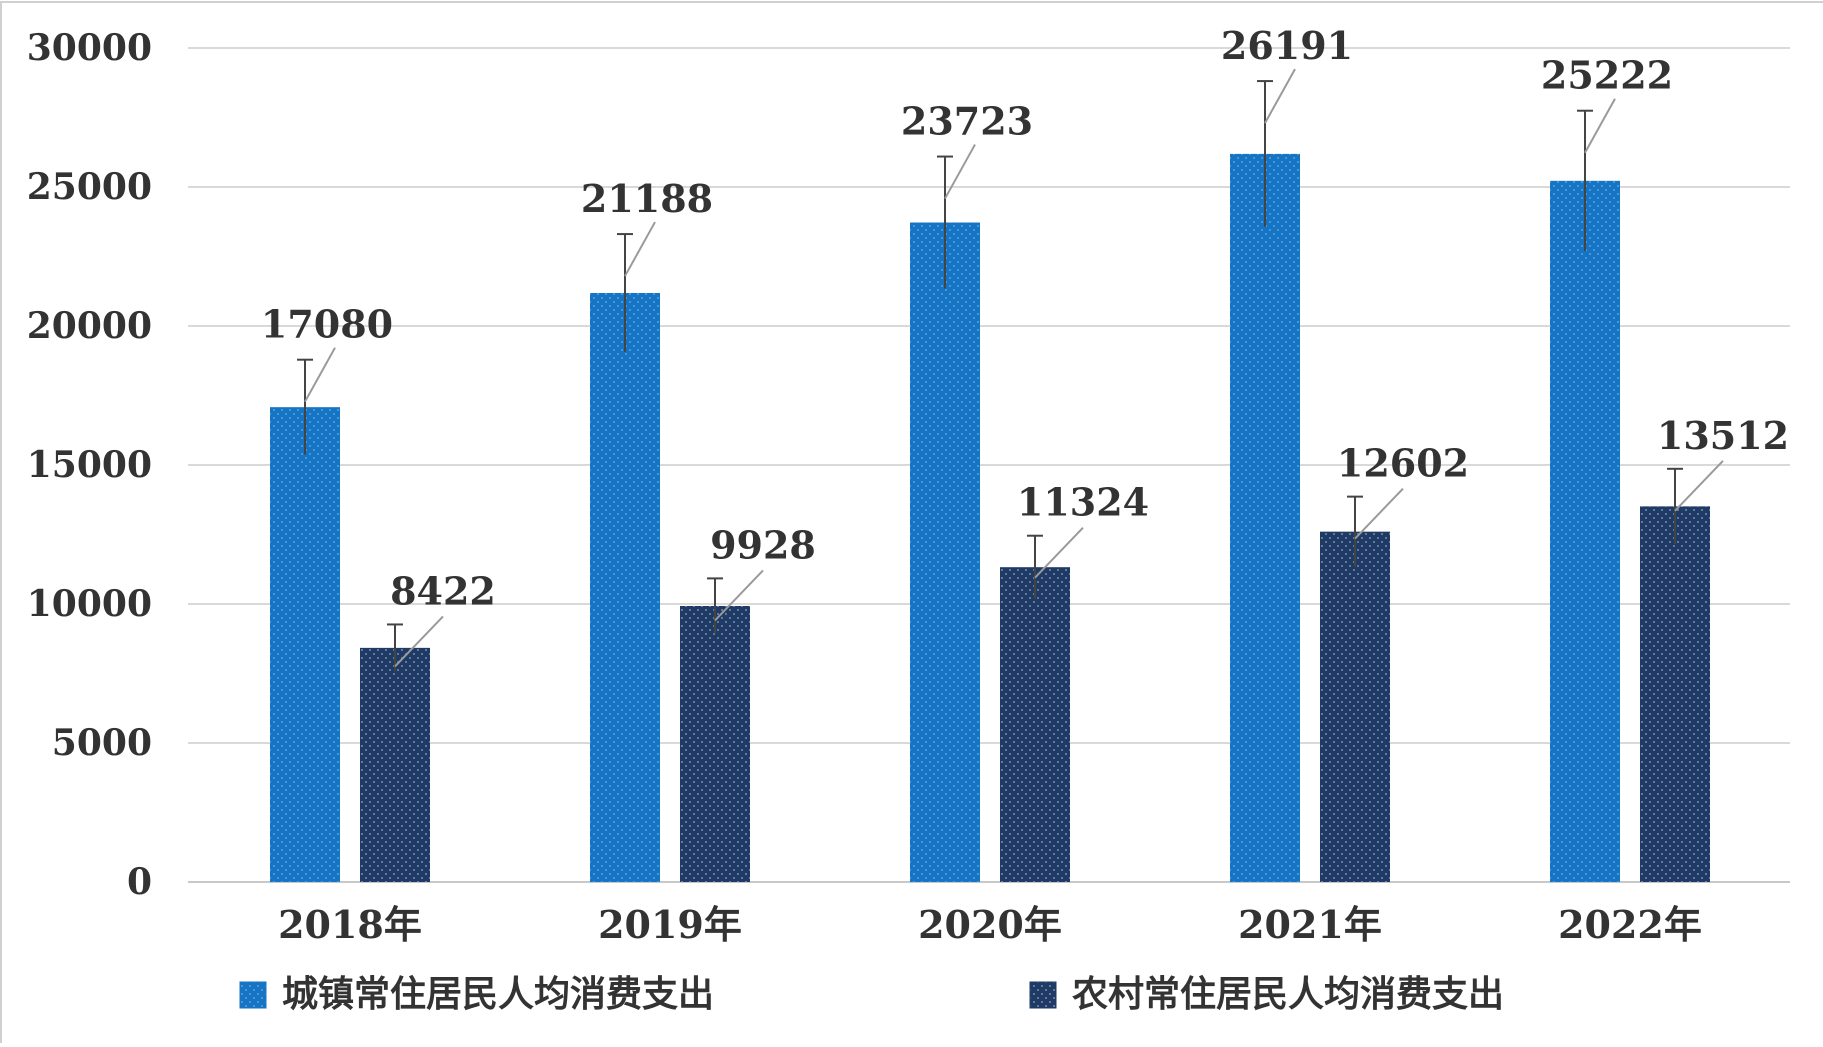  I want to click on data-label: 26191, so click(1287, 45).